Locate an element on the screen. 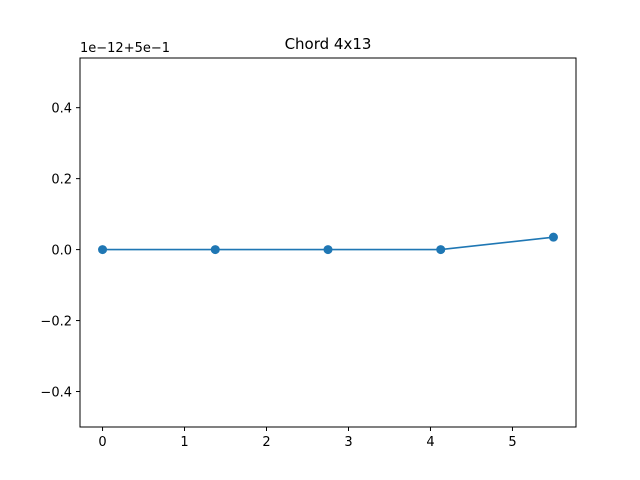  x-tick-label: 2 is located at coordinates (266, 442).